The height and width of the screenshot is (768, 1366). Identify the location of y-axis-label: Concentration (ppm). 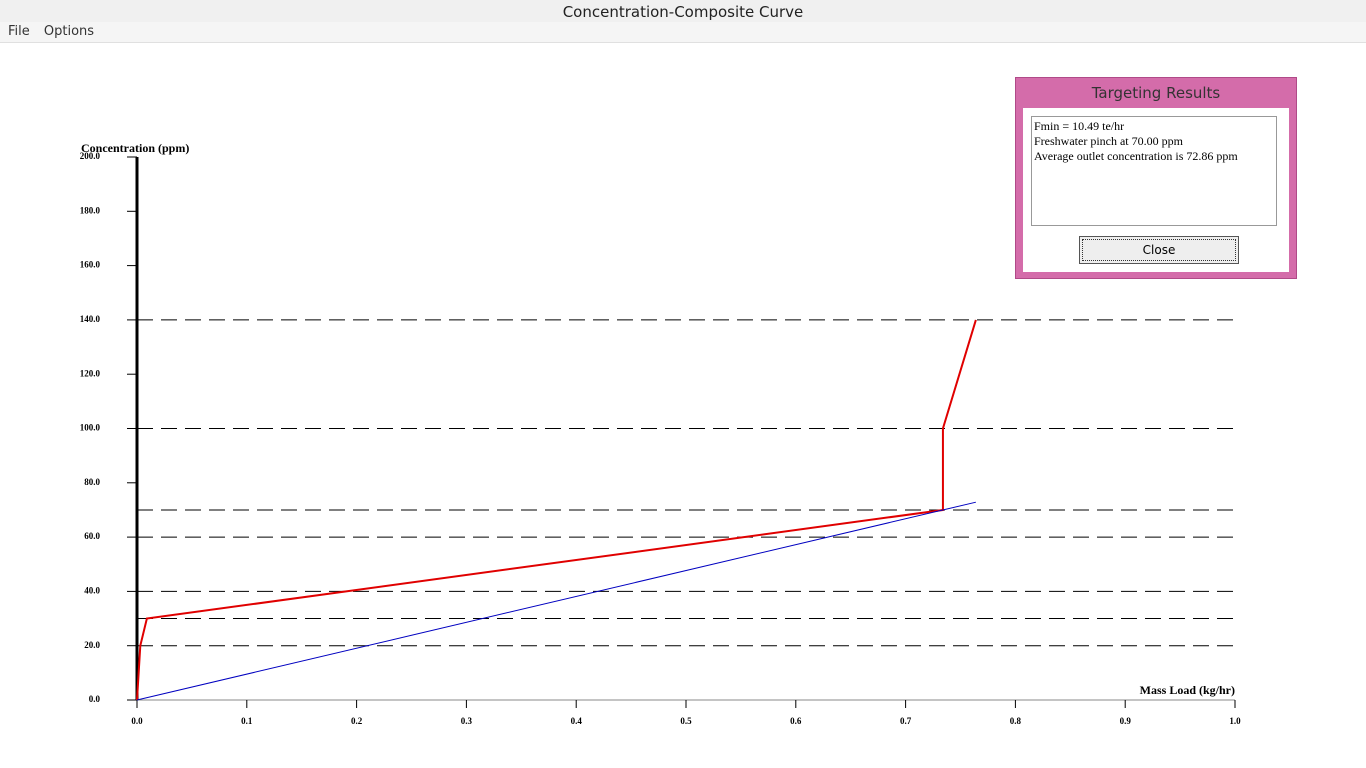
(135, 148).